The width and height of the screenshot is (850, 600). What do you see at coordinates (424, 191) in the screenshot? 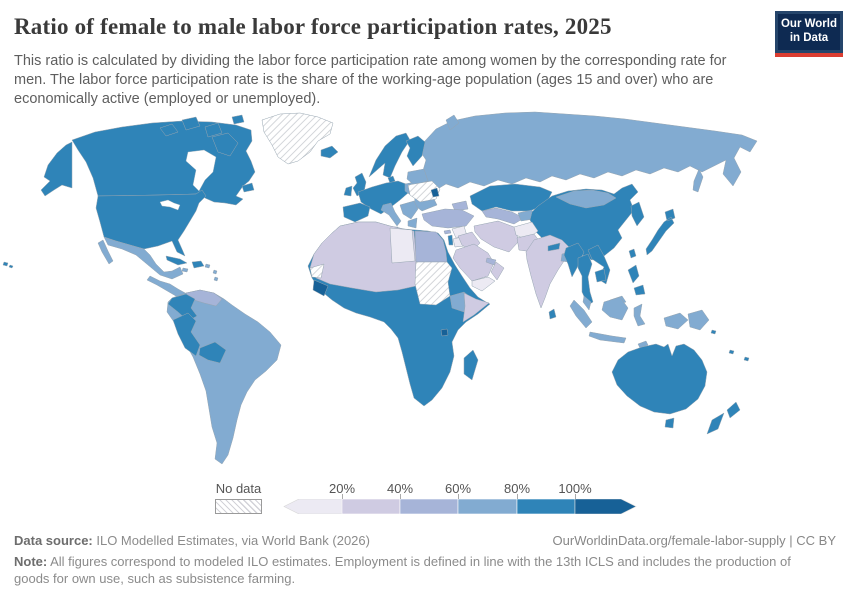
I see `country-ukraine` at bounding box center [424, 191].